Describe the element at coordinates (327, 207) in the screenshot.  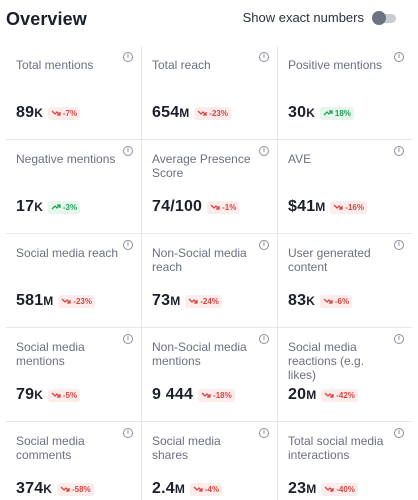
I see `metric-value-row: $41 M -16%` at that location.